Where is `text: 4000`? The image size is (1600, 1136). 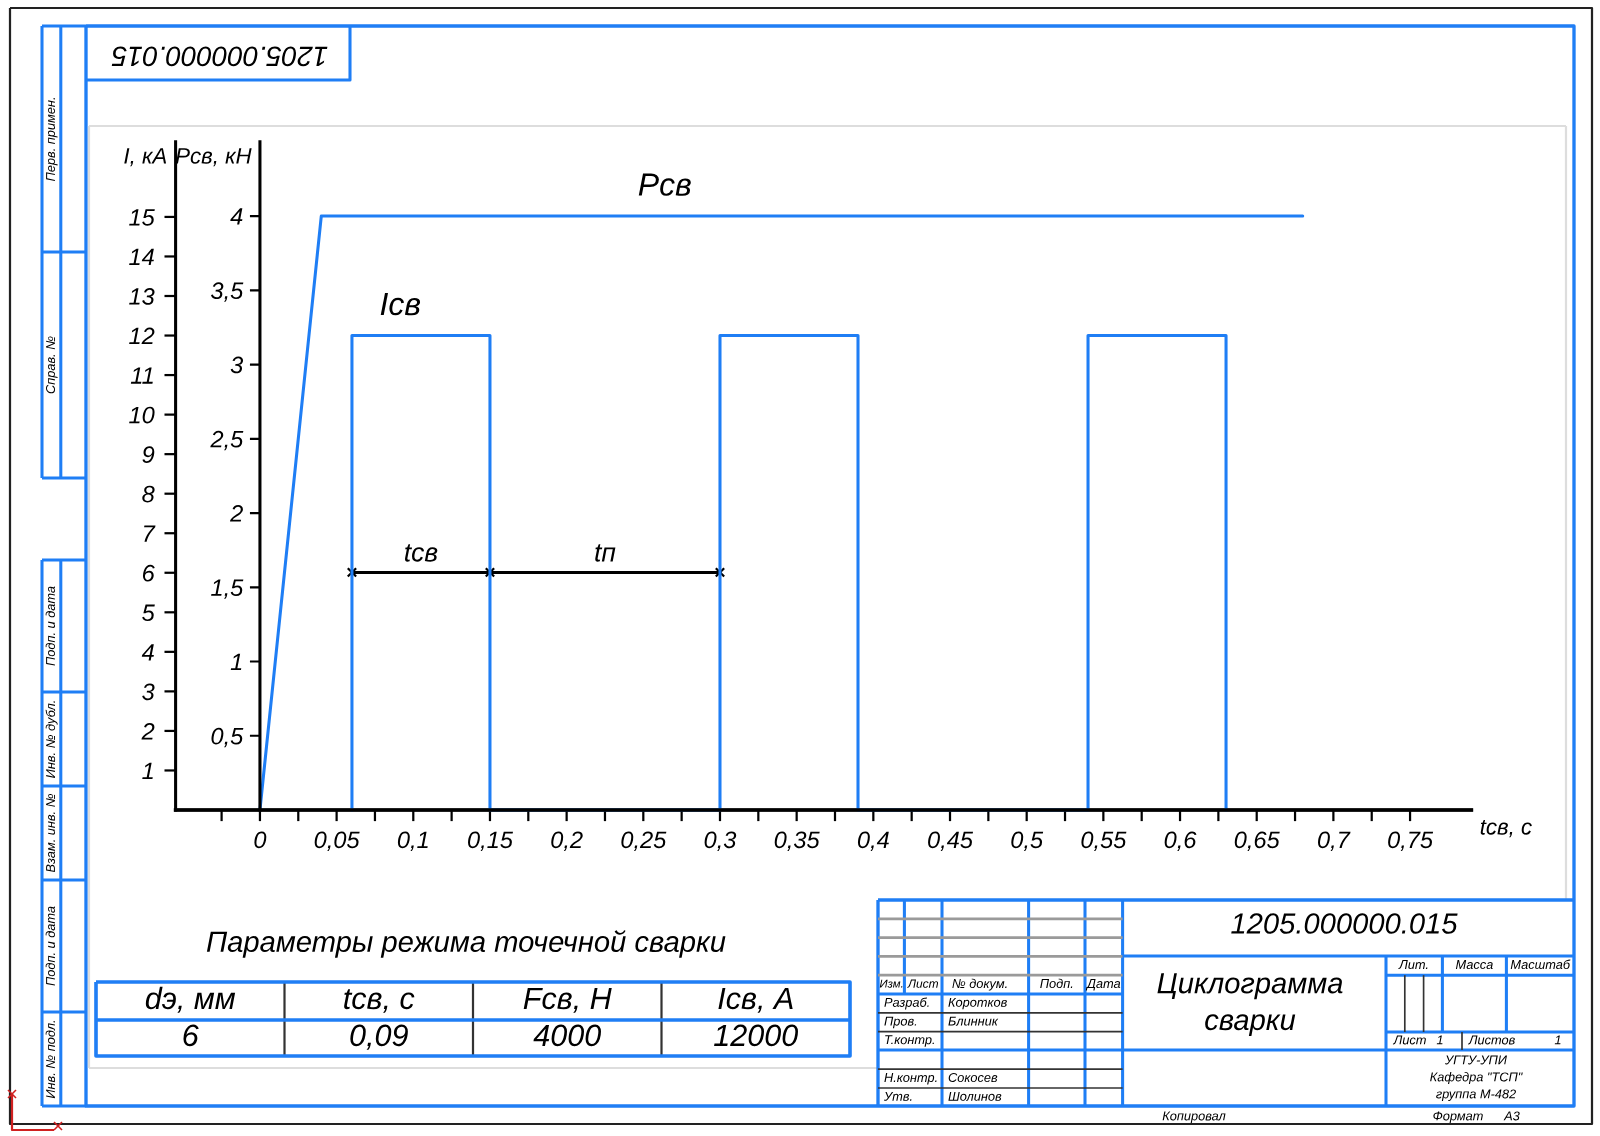 text: 4000 is located at coordinates (567, 1035).